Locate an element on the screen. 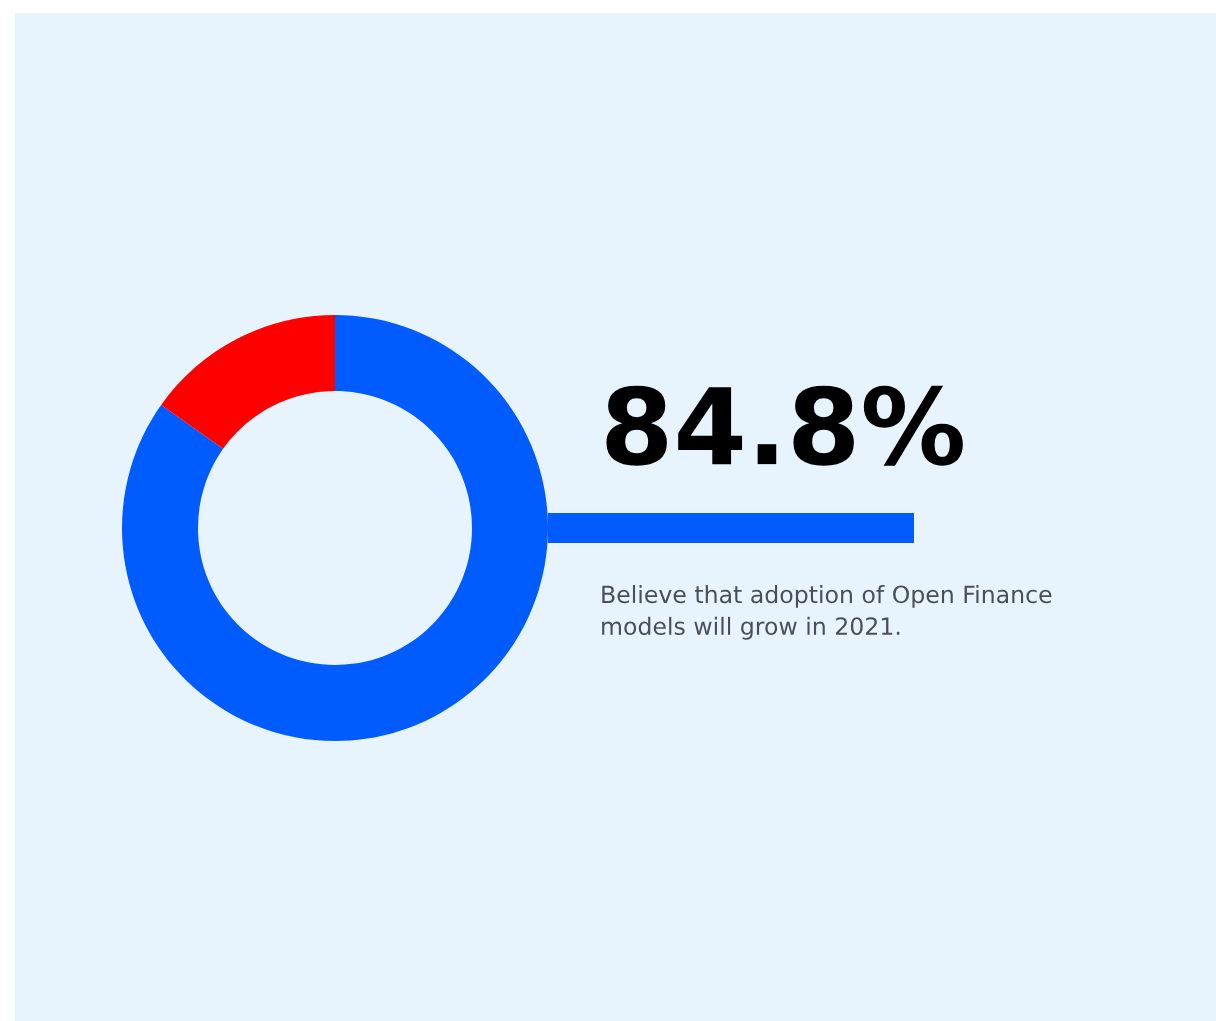 This screenshot has width=1216, height=1021. donut-slice is located at coordinates (248, 382).